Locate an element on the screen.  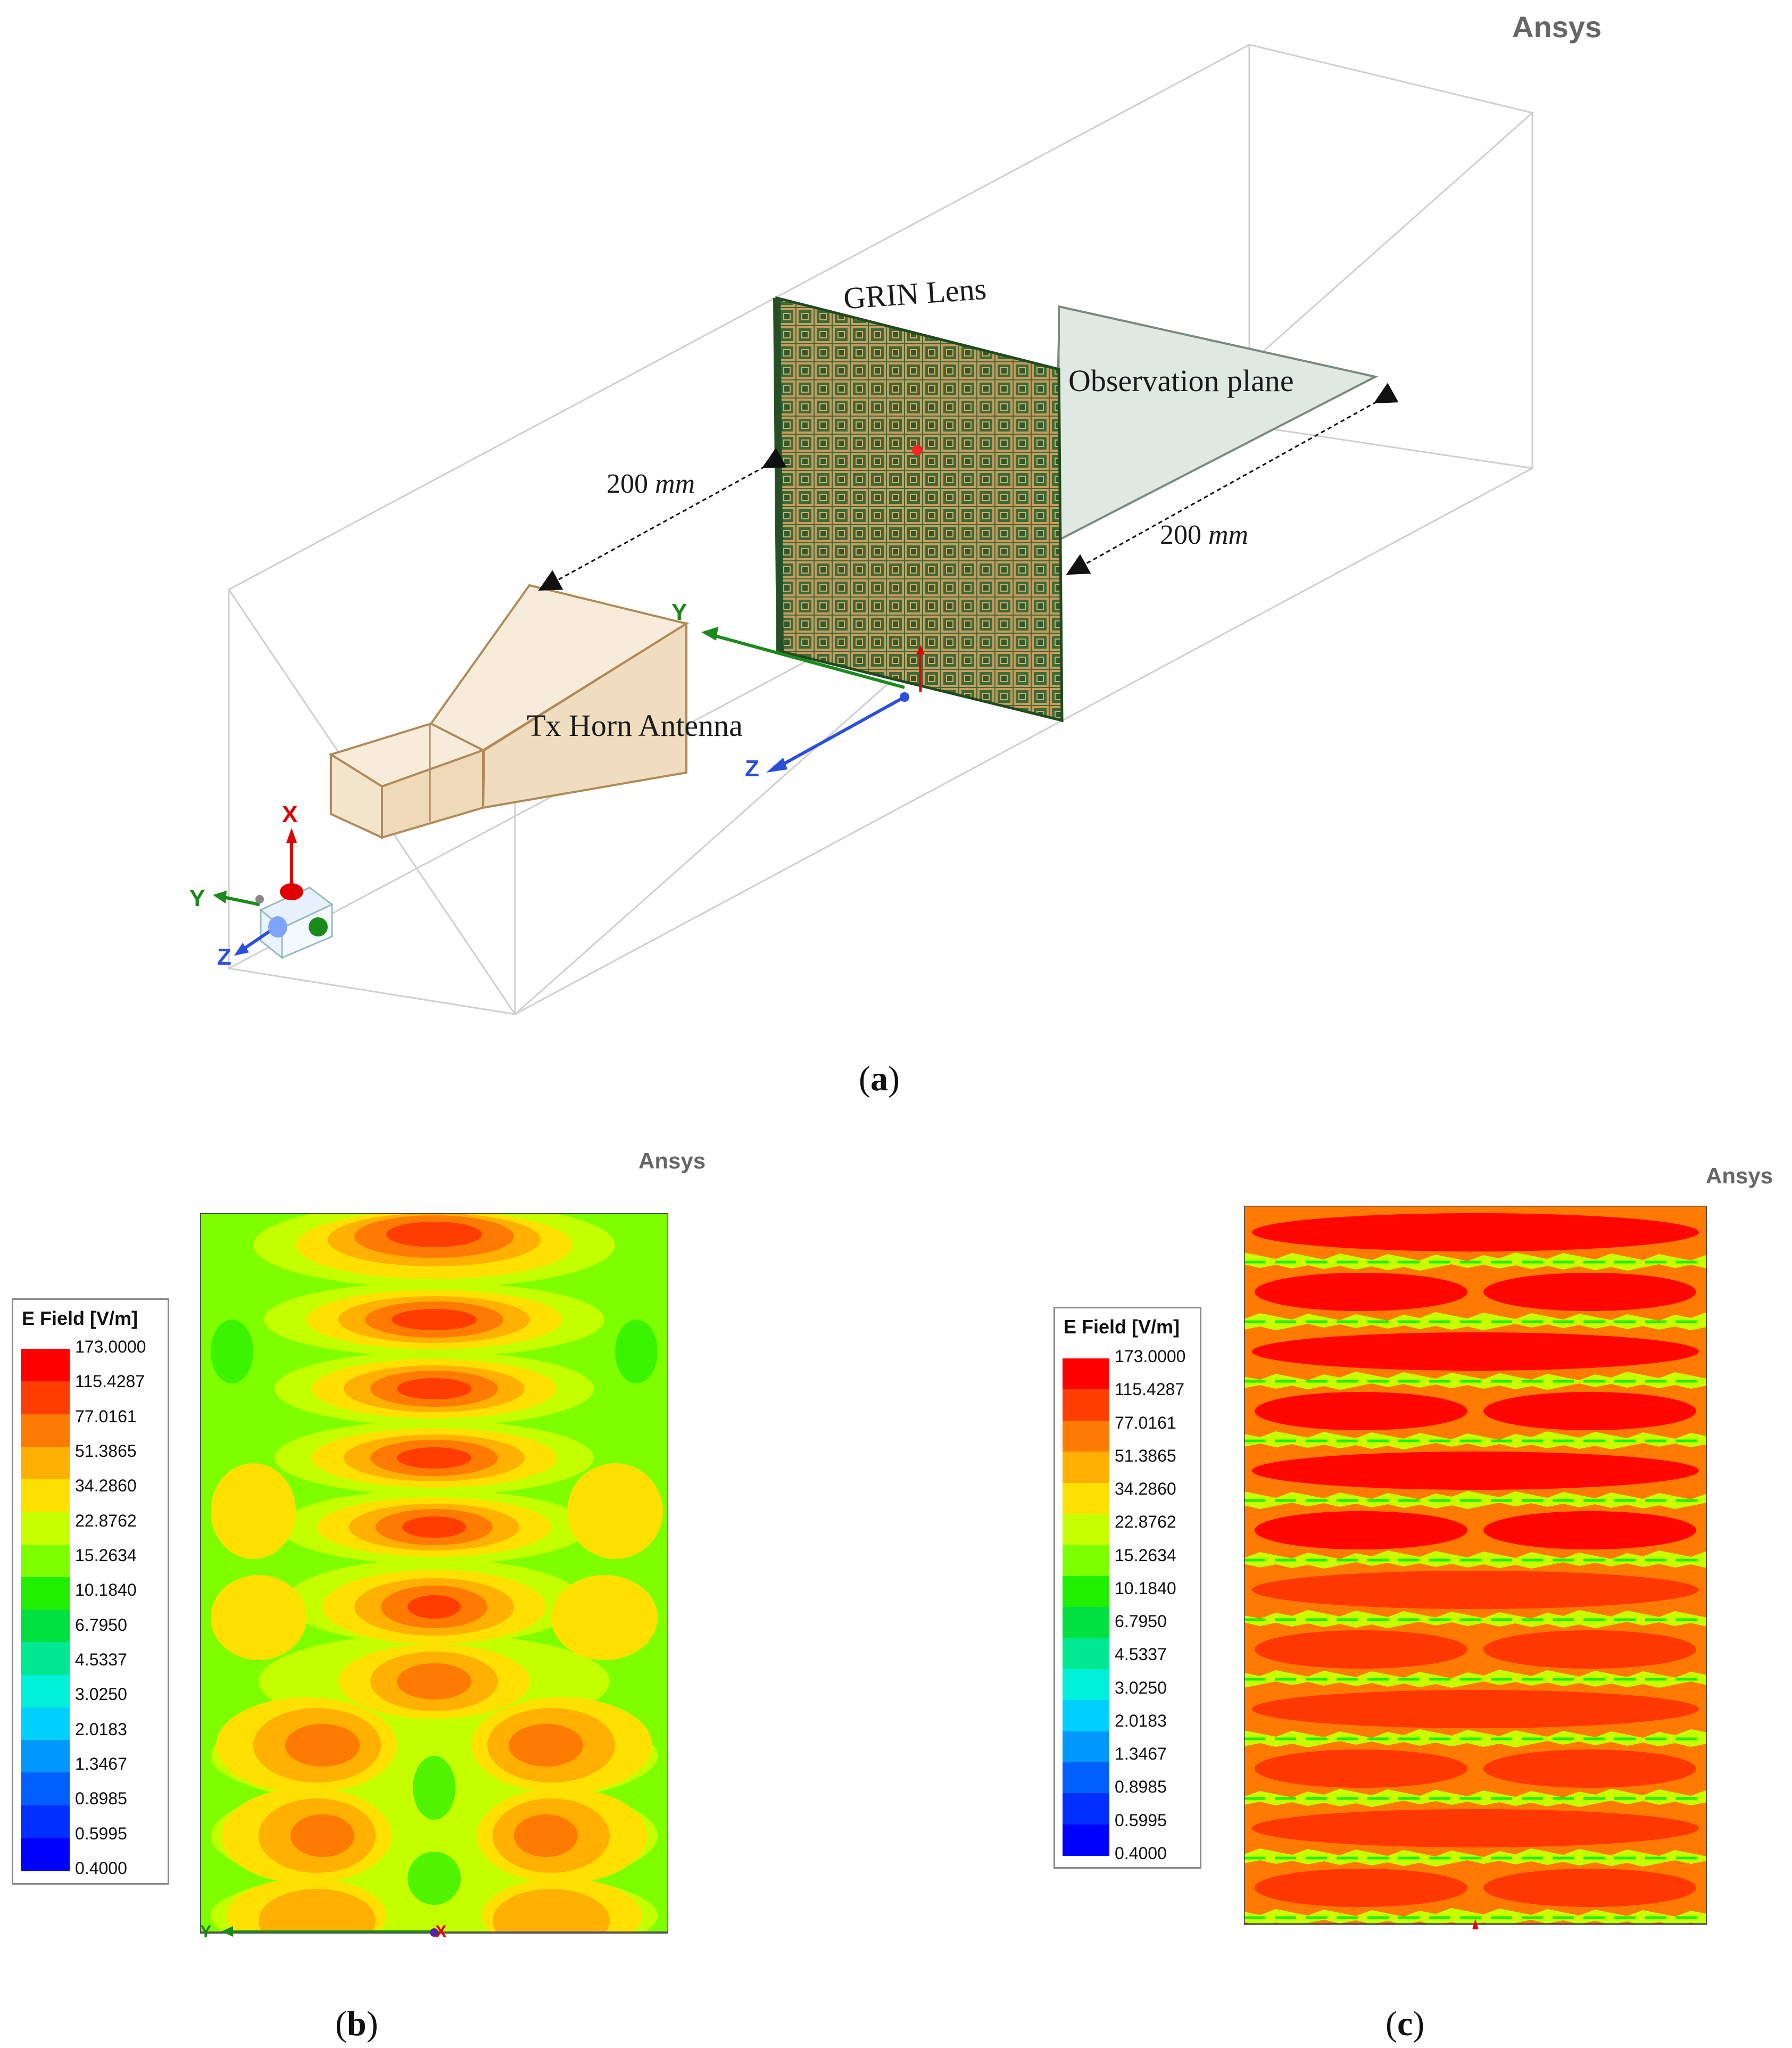
legend-value: 15.2634 is located at coordinates (1145, 1555).